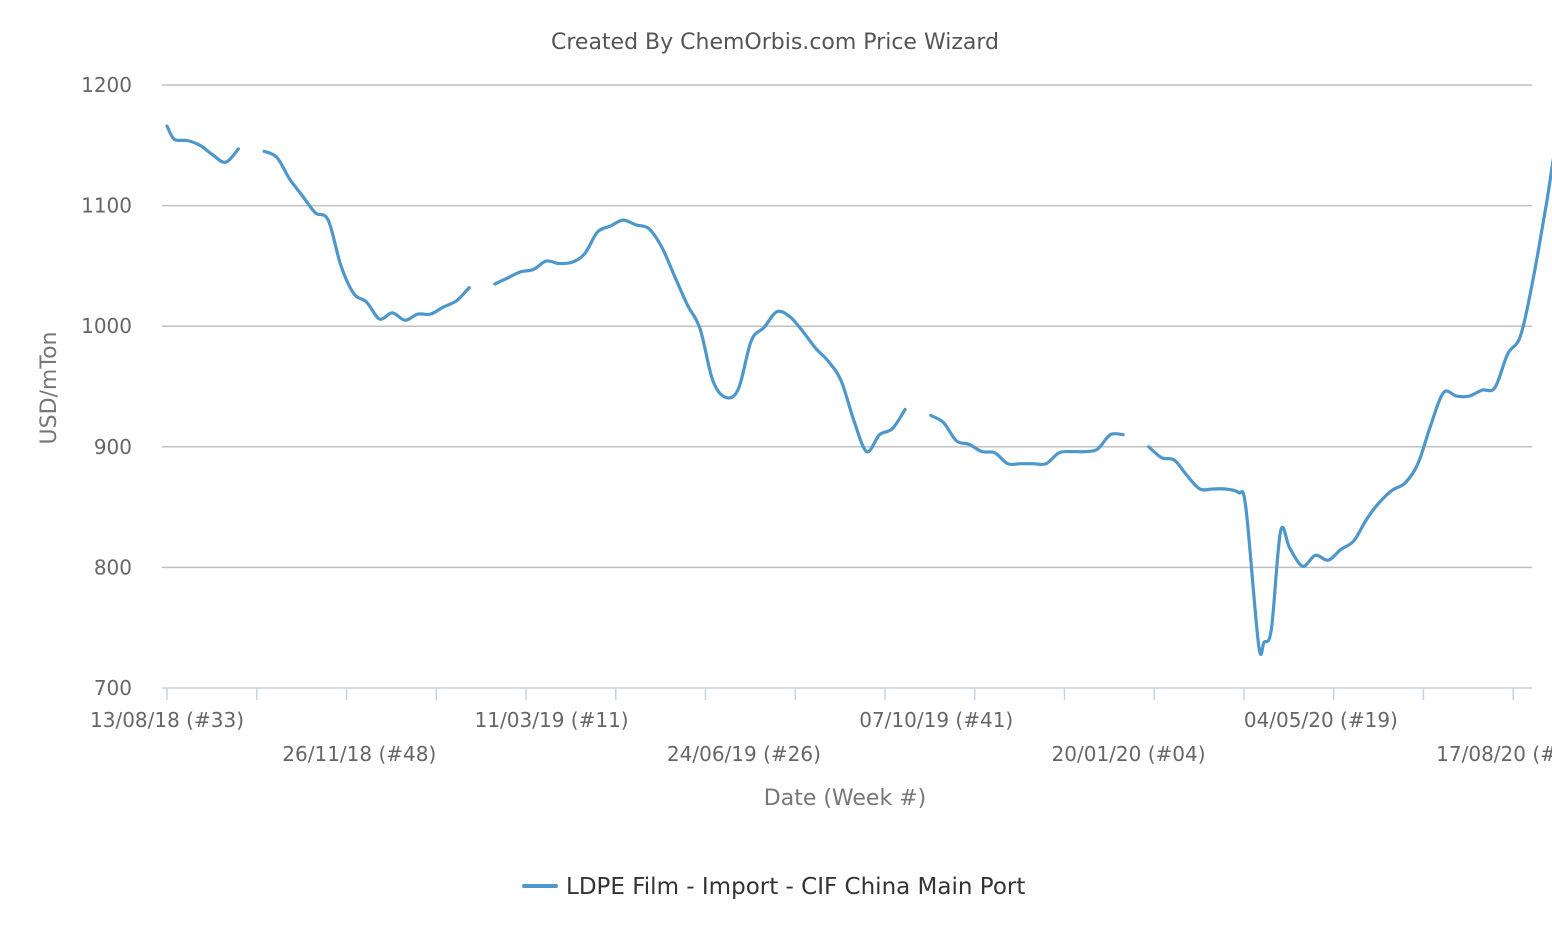 This screenshot has height=930, width=1552. What do you see at coordinates (167, 720) in the screenshot?
I see `x-tick-label-0: 13/08/18 (#33)` at bounding box center [167, 720].